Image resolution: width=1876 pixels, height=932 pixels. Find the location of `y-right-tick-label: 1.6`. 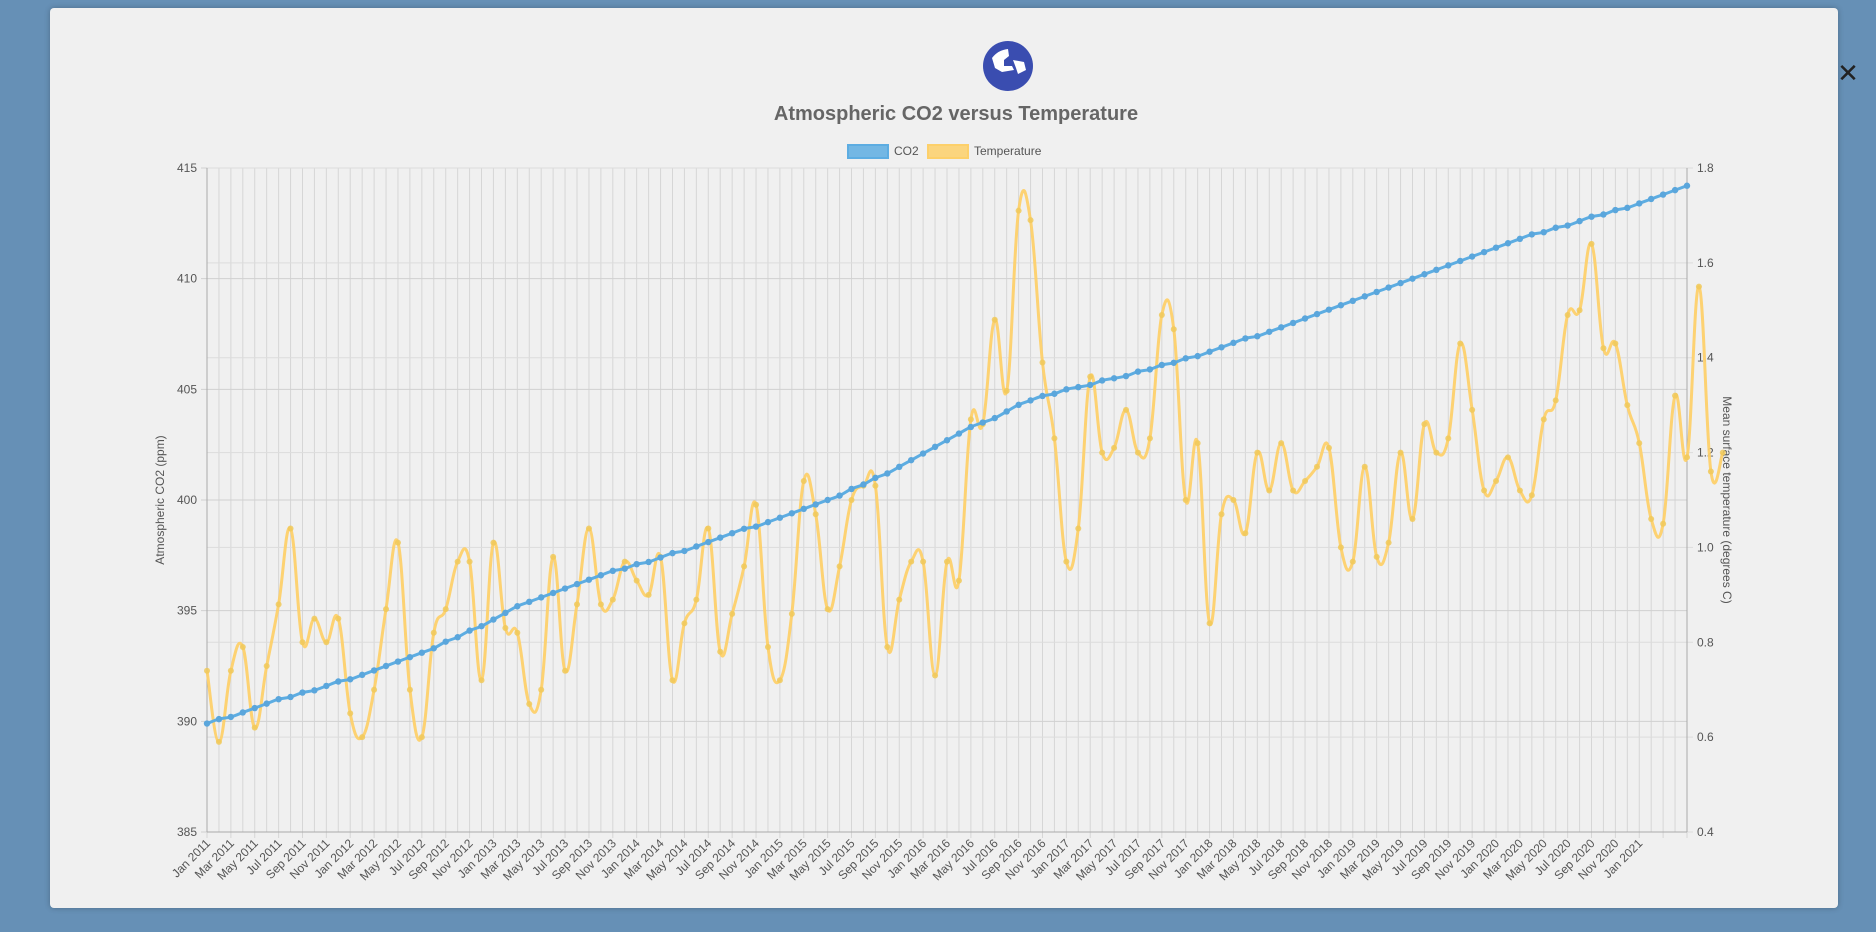

y-right-tick-label: 1.6 is located at coordinates (1705, 263).